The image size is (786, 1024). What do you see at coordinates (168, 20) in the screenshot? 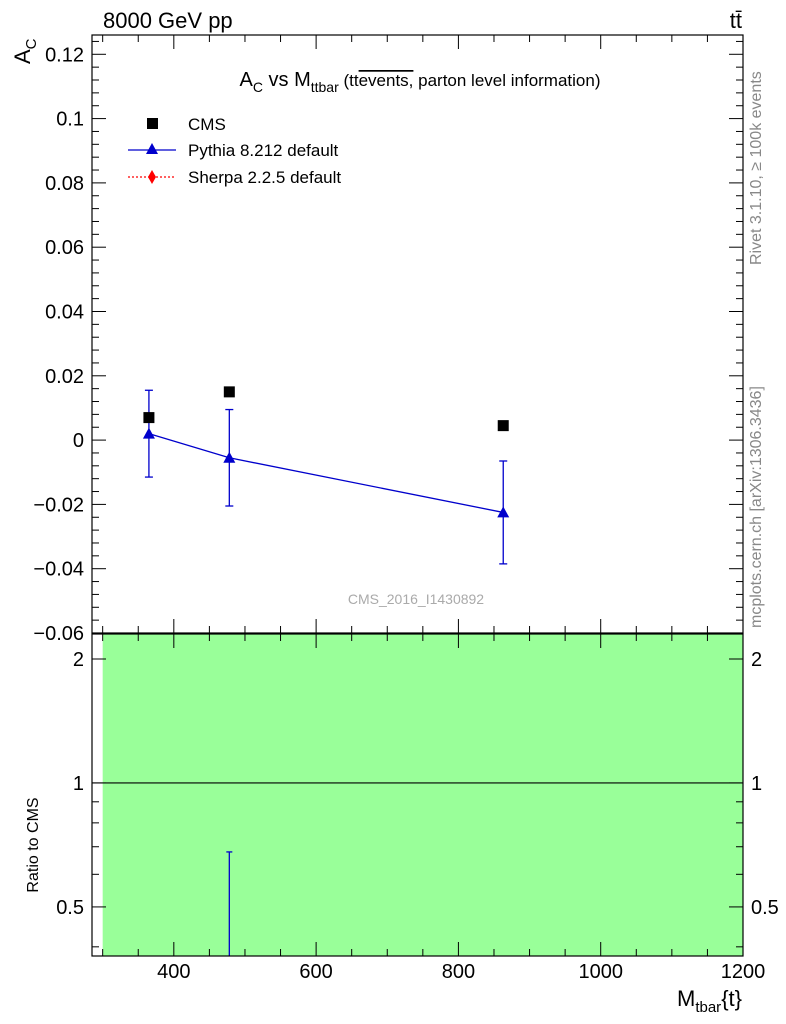
I see `energy-label: 8000 GeV pp` at bounding box center [168, 20].